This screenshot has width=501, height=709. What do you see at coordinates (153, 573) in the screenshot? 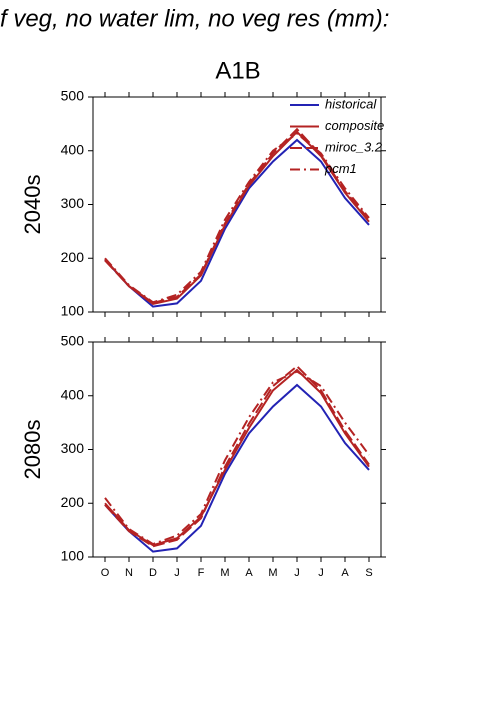
I see `x-tick-label: D` at bounding box center [153, 573].